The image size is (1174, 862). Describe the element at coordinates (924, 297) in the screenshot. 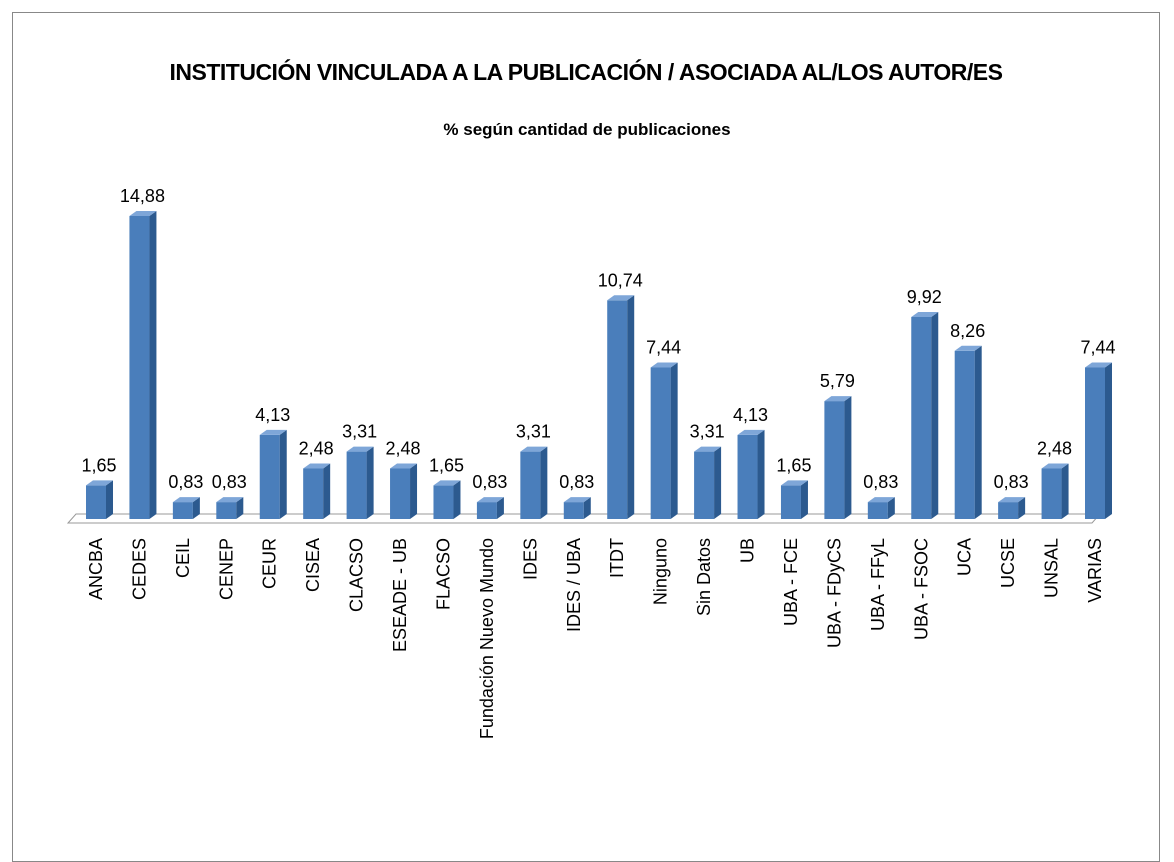

I see `data-label: 9,92` at that location.